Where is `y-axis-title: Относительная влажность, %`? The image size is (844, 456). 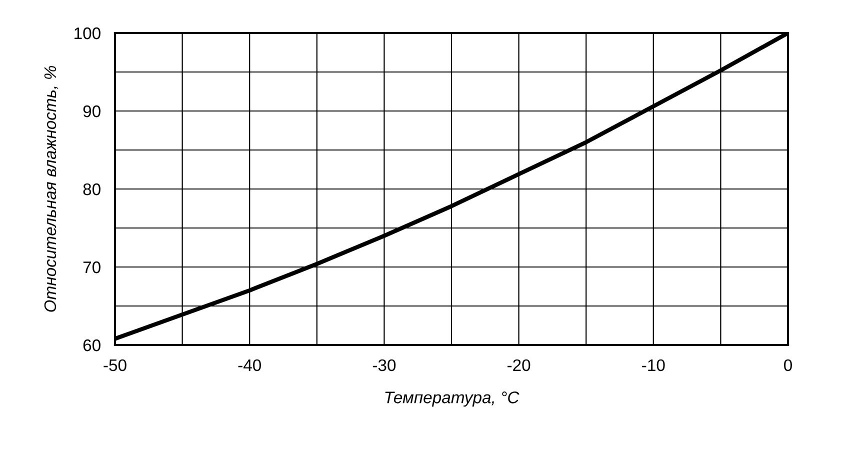 y-axis-title: Относительная влажность, % is located at coordinates (51, 189).